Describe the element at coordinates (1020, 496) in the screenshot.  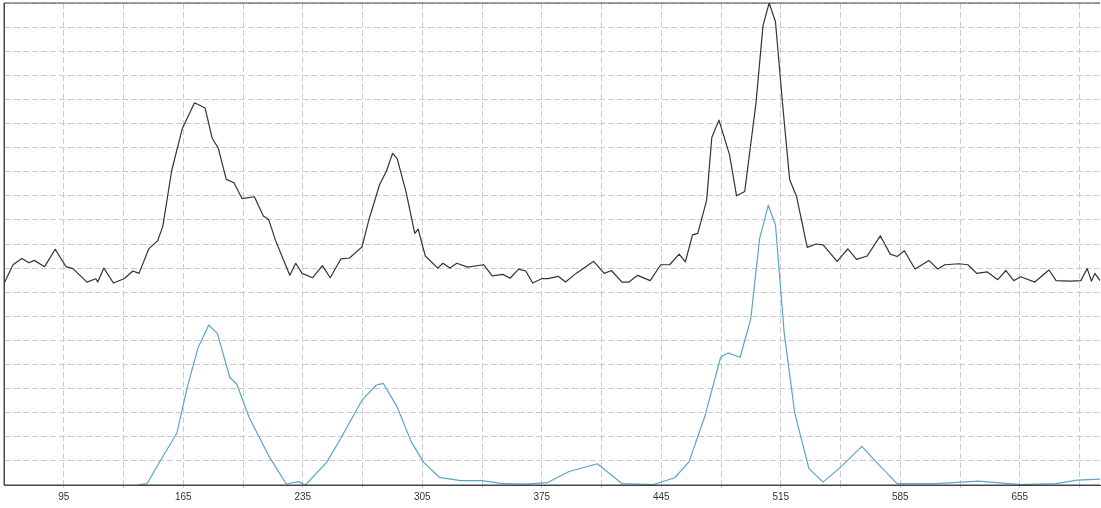
I see `x-tick-label: 655` at that location.